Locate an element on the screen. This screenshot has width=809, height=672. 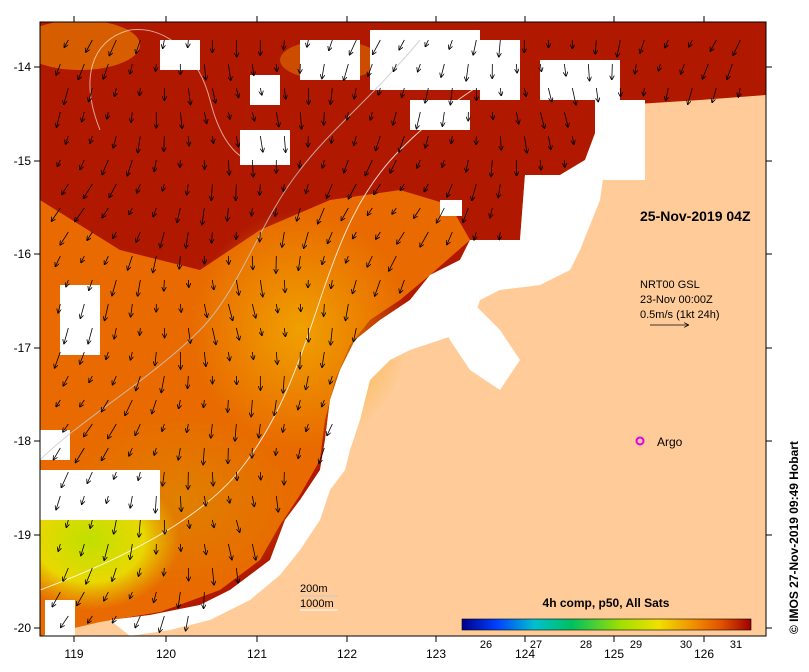
x-tick-label: 123 is located at coordinates (436, 654).